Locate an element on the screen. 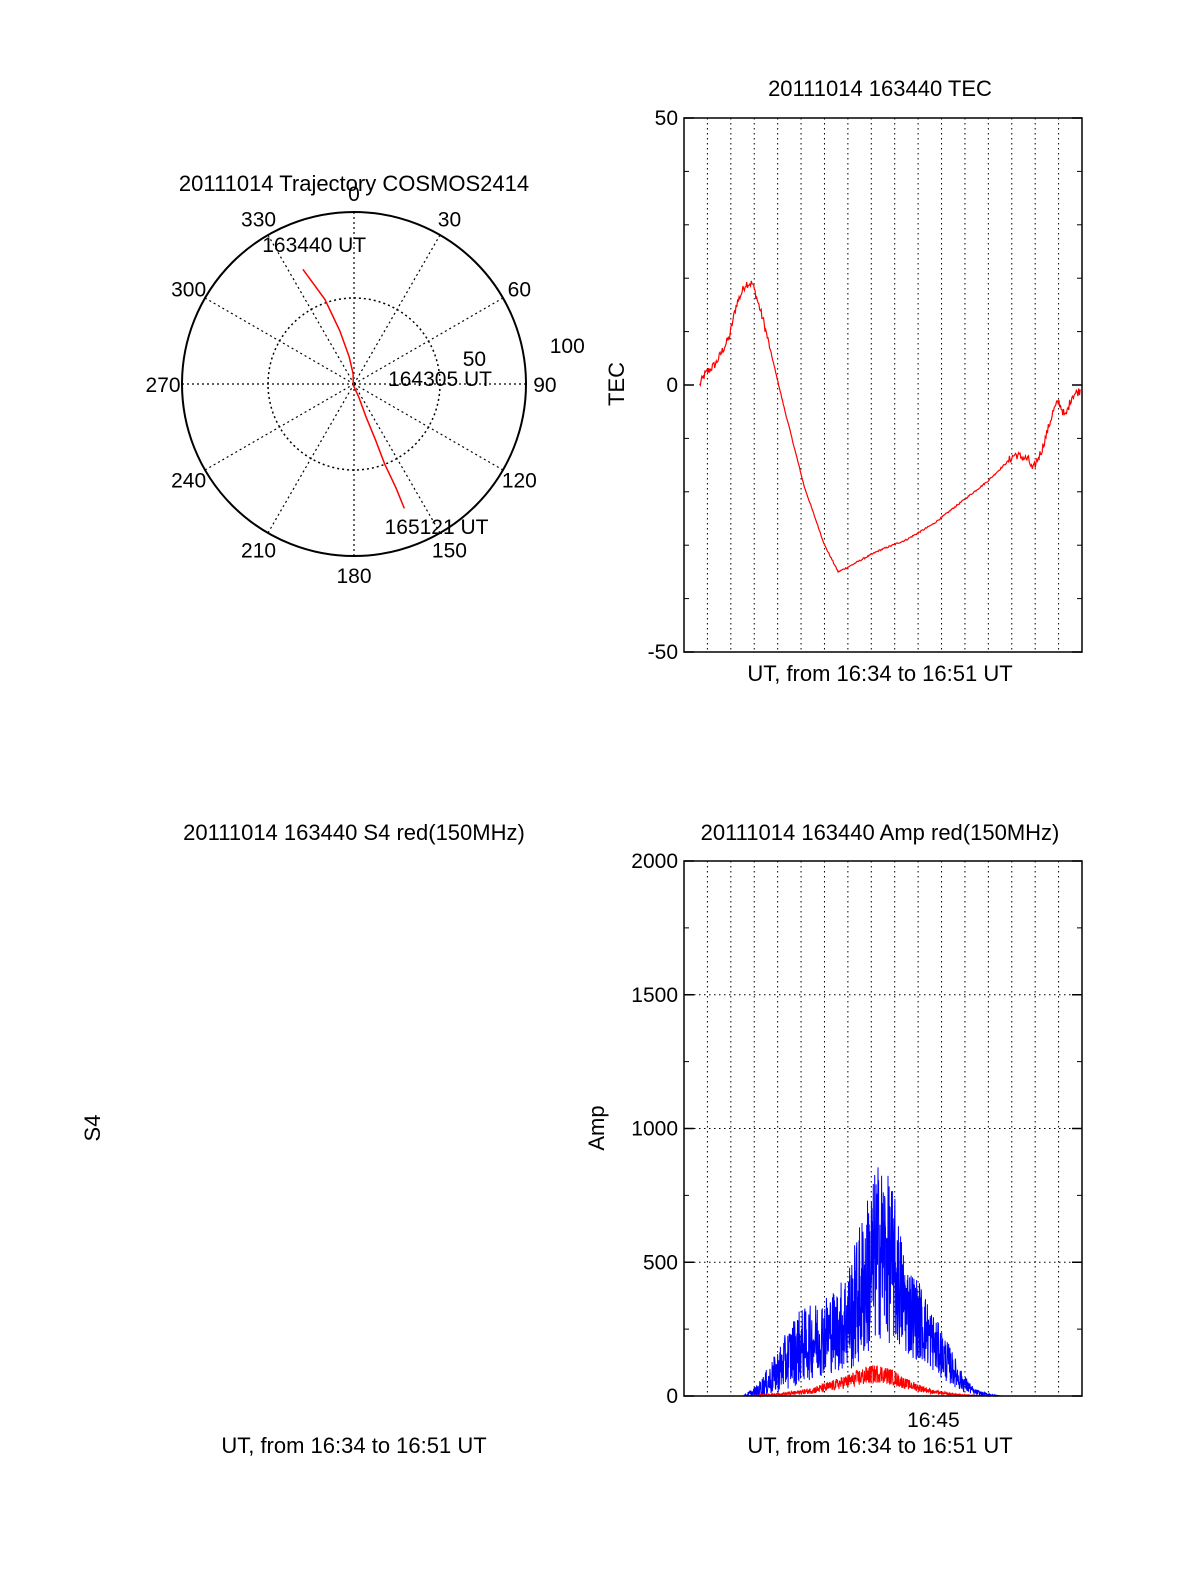 This screenshot has width=1200, height=1575. trajectory-annotation: 163440 UT is located at coordinates (314, 245).